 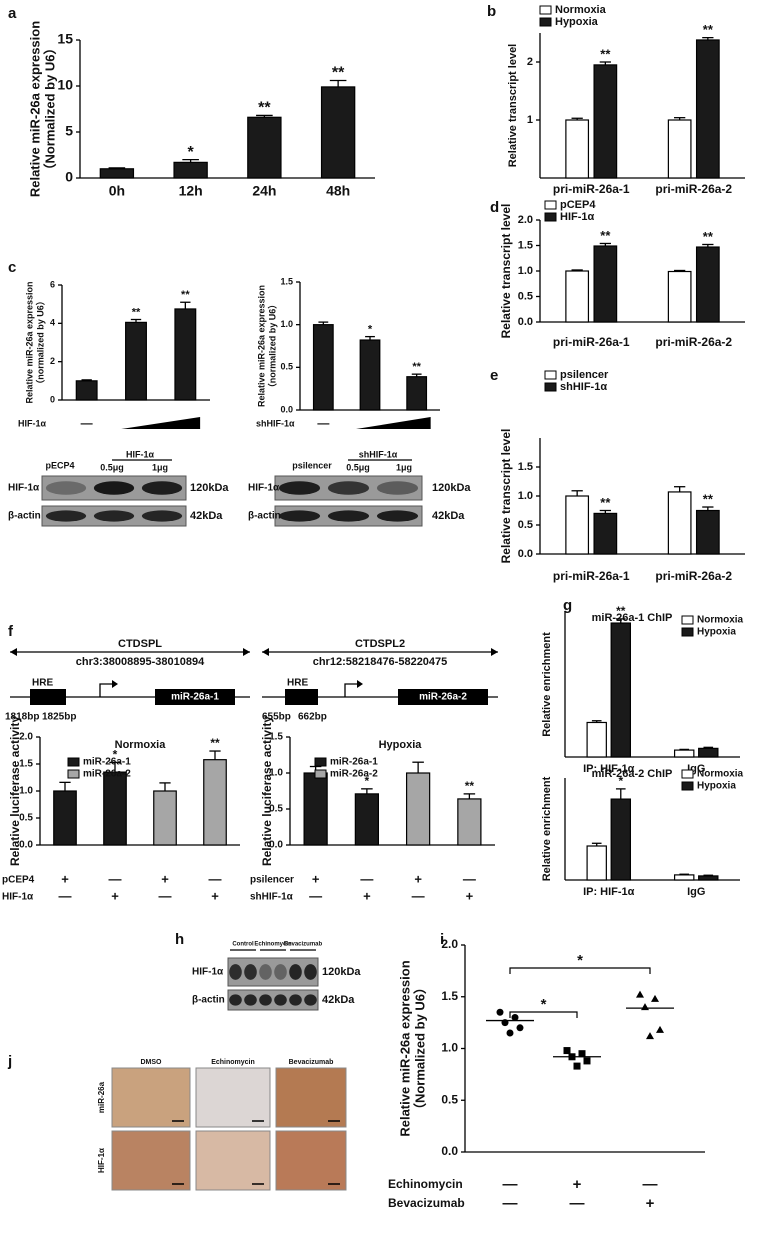 I want to click on y-tick-label: 0, so click(x=69, y=177).